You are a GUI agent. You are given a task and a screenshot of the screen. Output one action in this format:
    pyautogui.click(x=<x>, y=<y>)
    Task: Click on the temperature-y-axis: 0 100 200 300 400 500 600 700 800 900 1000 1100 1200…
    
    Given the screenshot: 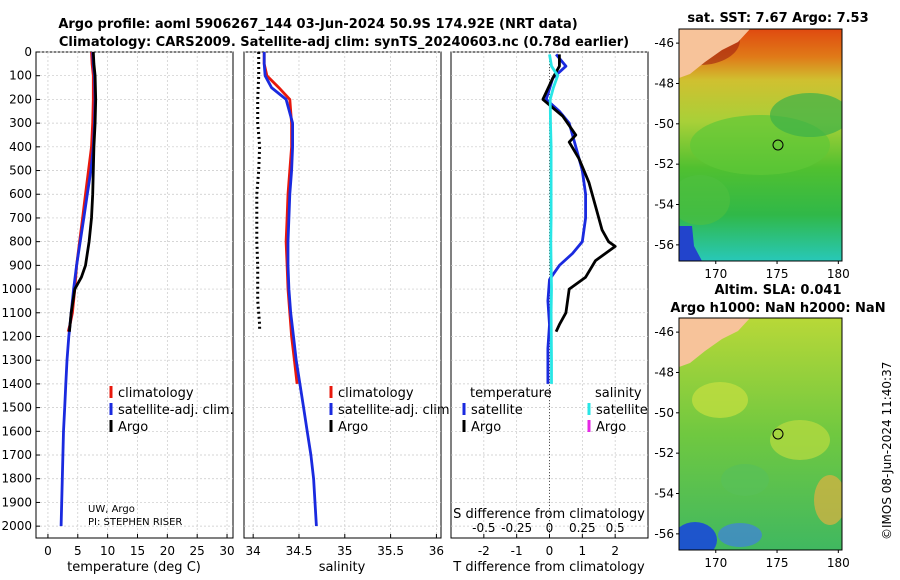 What is the action you would take?
    pyautogui.click(x=20, y=289)
    